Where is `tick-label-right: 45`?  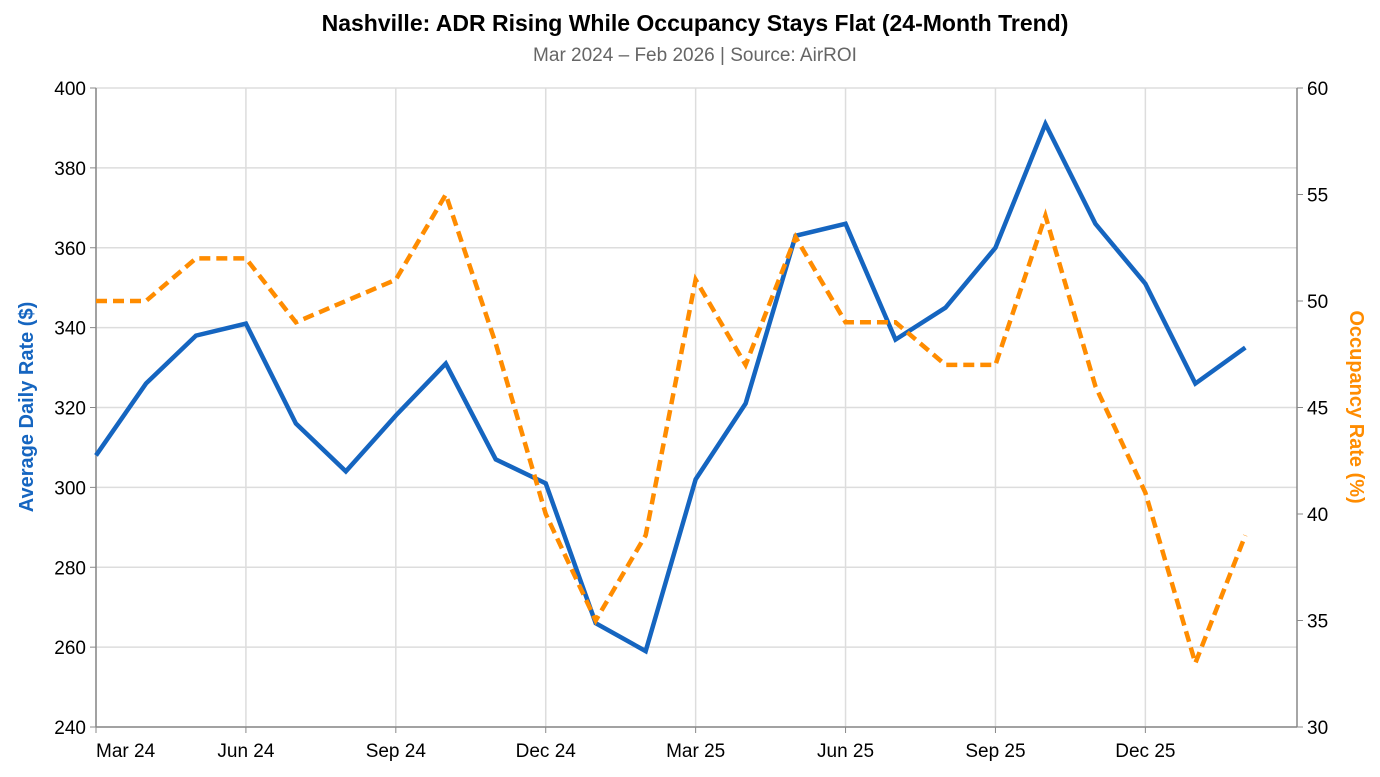
tick-label-right: 45 is located at coordinates (1317, 409).